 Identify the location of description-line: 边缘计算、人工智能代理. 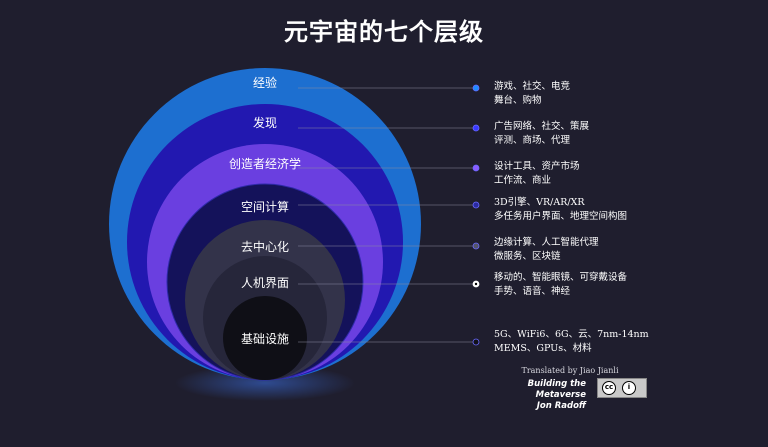
(546, 242).